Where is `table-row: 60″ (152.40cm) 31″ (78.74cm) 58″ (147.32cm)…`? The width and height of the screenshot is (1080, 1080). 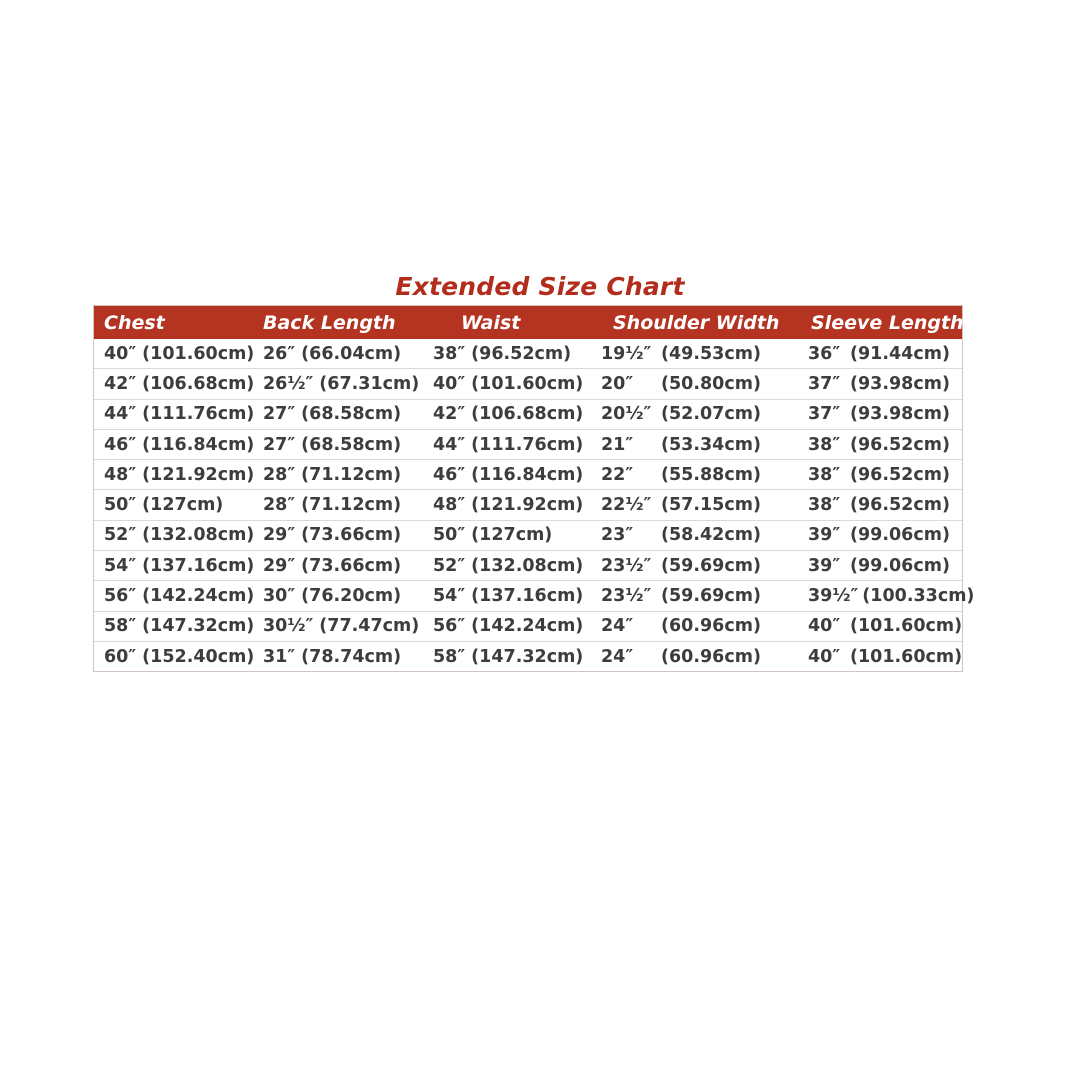 table-row: 60″ (152.40cm) 31″ (78.74cm) 58″ (147.32cm)… is located at coordinates (528, 656).